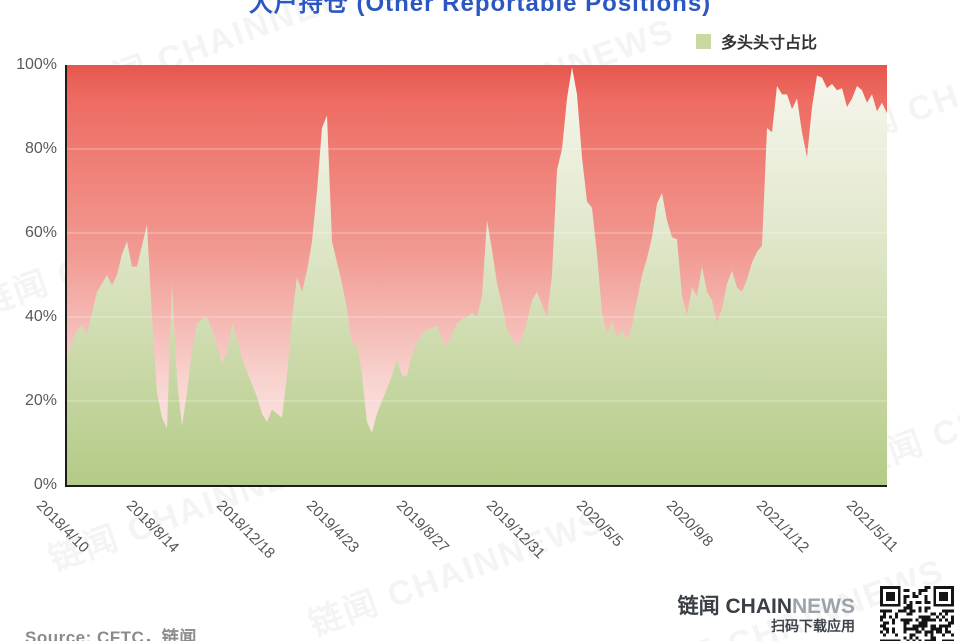 The height and width of the screenshot is (641, 960). What do you see at coordinates (734, 606) in the screenshot?
I see `brand-dark-text: 链闻 CHAIN` at bounding box center [734, 606].